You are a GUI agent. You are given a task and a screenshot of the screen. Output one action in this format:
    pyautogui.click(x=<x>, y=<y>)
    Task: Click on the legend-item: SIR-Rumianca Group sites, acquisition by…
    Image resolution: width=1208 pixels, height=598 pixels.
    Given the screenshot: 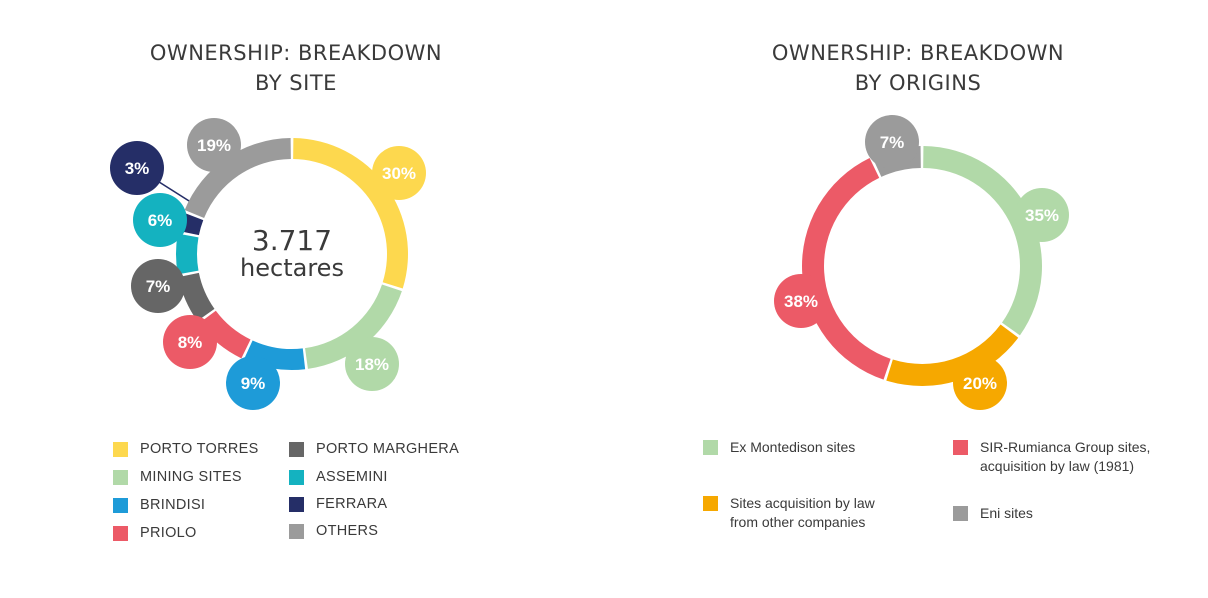 What is the action you would take?
    pyautogui.click(x=1051, y=457)
    